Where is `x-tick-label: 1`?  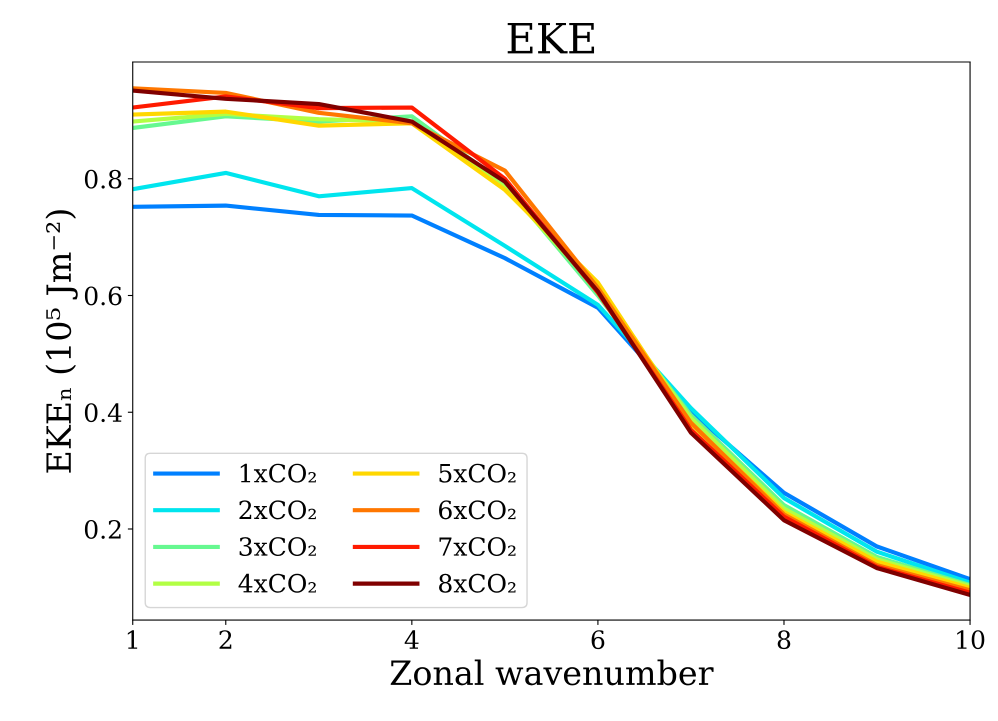 x-tick-label: 1 is located at coordinates (133, 639).